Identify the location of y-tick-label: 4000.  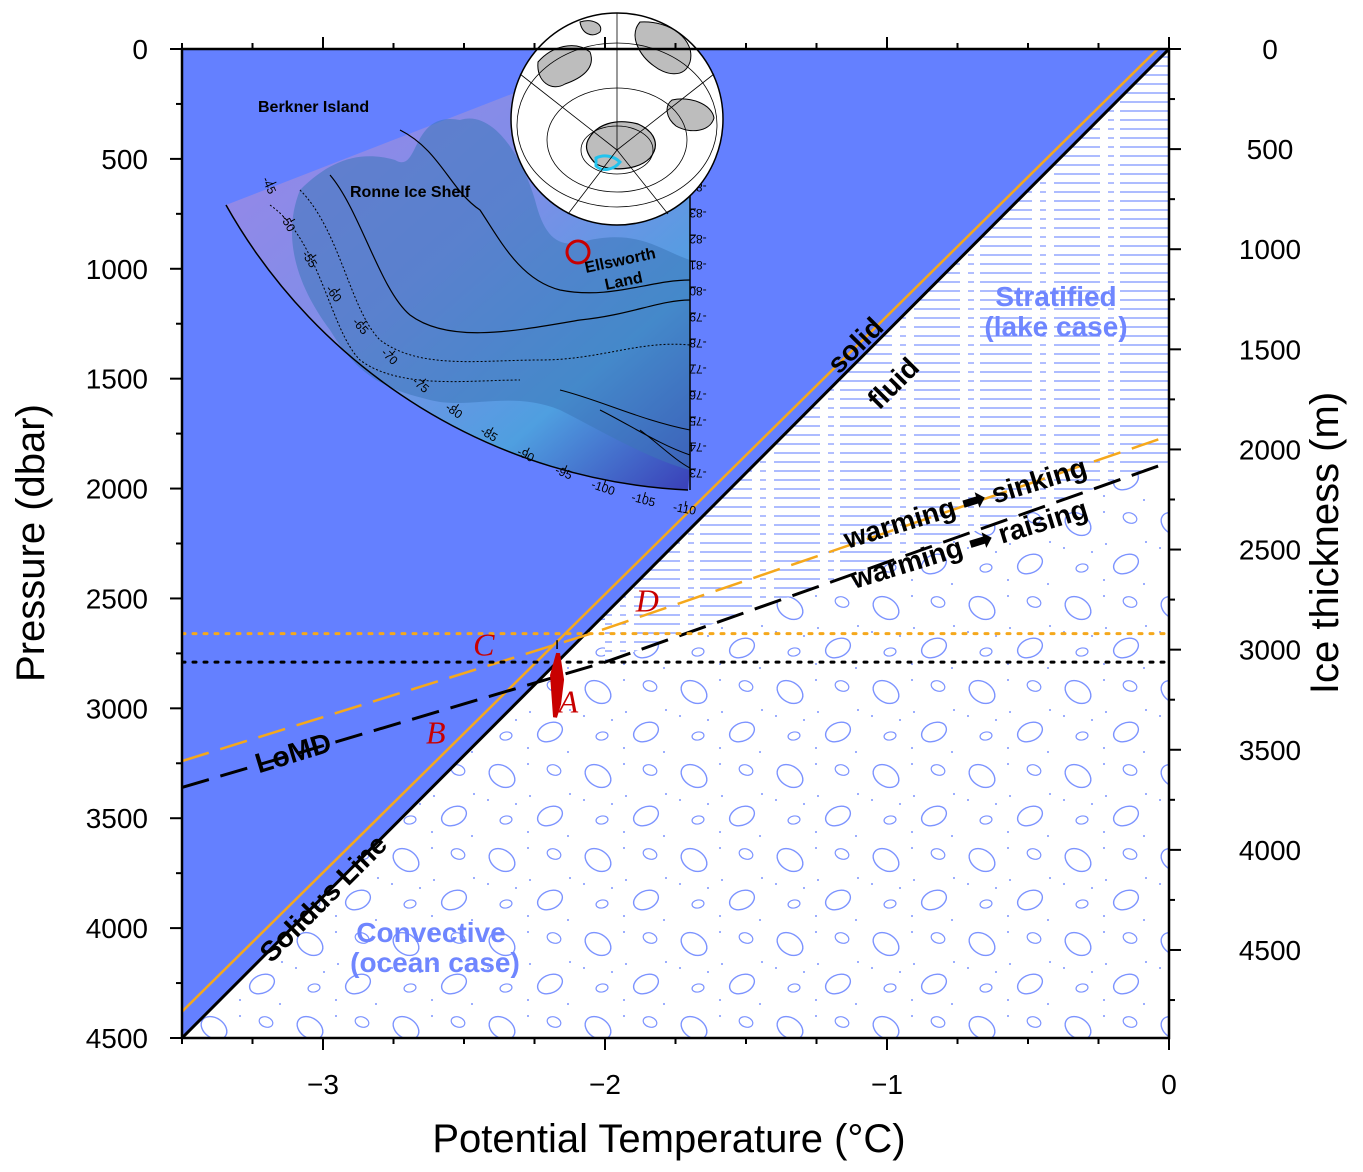
(117, 928).